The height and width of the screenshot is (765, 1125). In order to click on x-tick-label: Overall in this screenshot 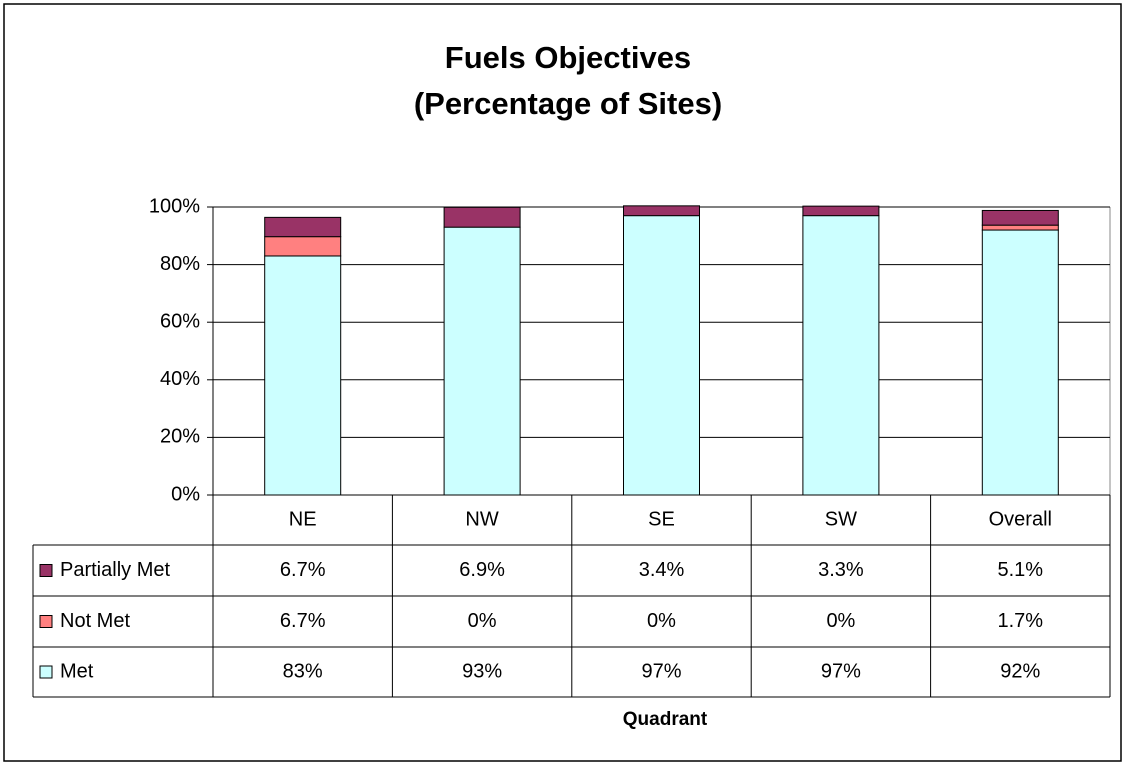, I will do `click(1020, 519)`.